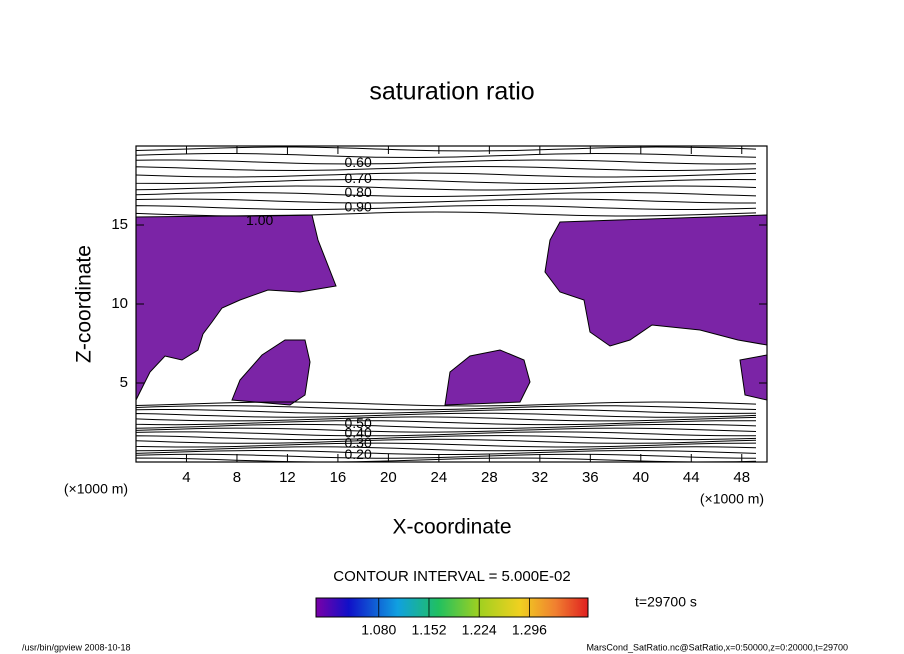 The width and height of the screenshot is (904, 654). I want to click on colorbar-tick-label: 1.080, so click(378, 630).